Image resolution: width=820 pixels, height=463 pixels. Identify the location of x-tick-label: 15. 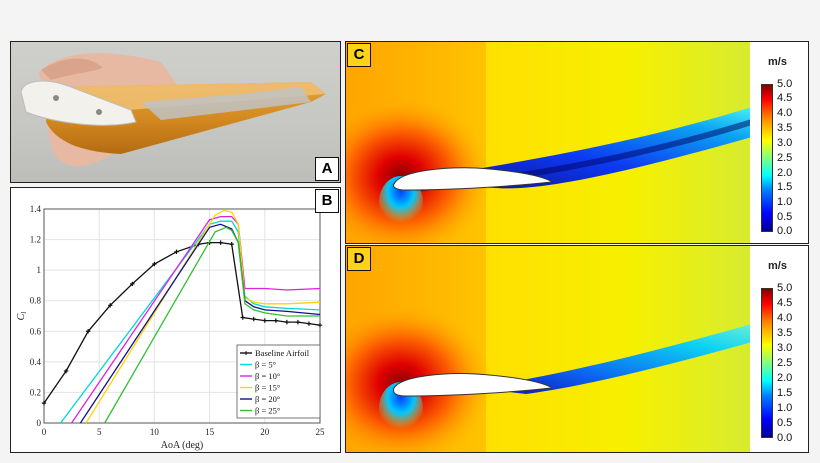
(210, 432).